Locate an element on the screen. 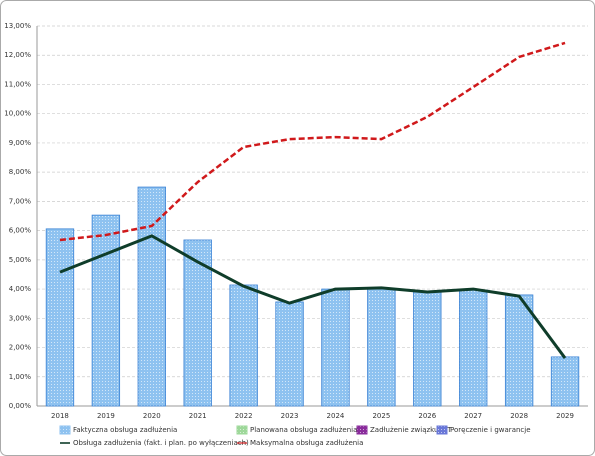  y-tick-label: 6,00% is located at coordinates (20, 231).